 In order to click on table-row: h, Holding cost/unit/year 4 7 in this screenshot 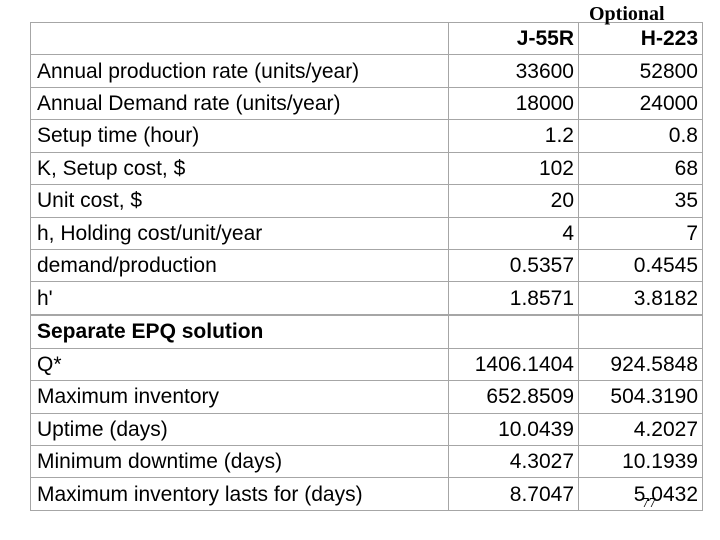, I will do `click(366, 233)`.